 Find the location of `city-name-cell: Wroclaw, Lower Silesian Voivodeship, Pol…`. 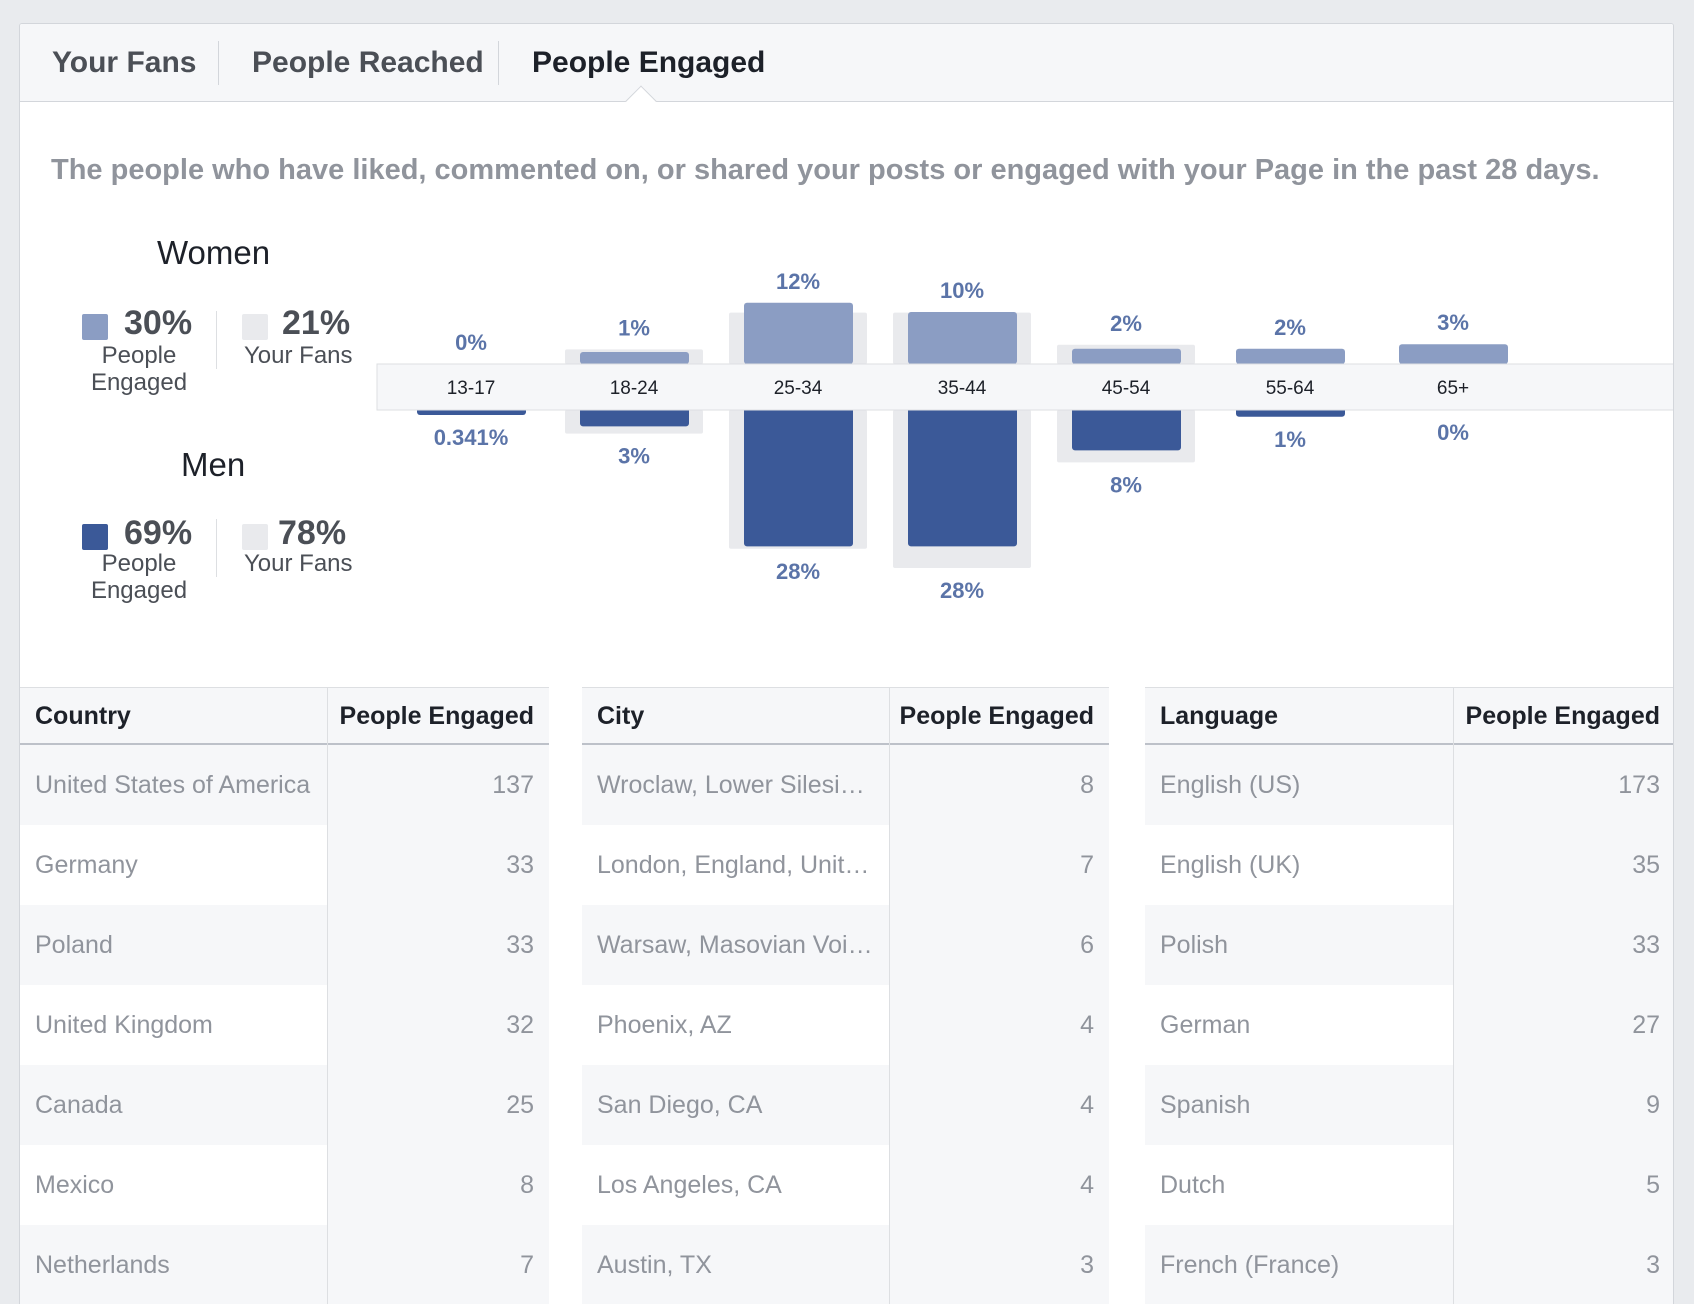

city-name-cell: Wroclaw, Lower Silesian Voivodeship, Pol… is located at coordinates (737, 785).